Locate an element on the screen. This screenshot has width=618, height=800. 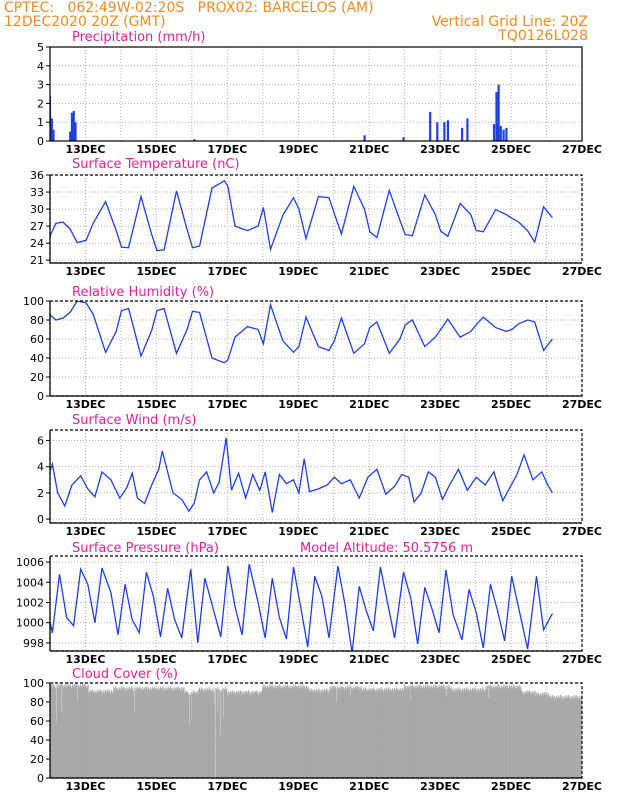
x-tick-label: 15DEC is located at coordinates (156, 659).